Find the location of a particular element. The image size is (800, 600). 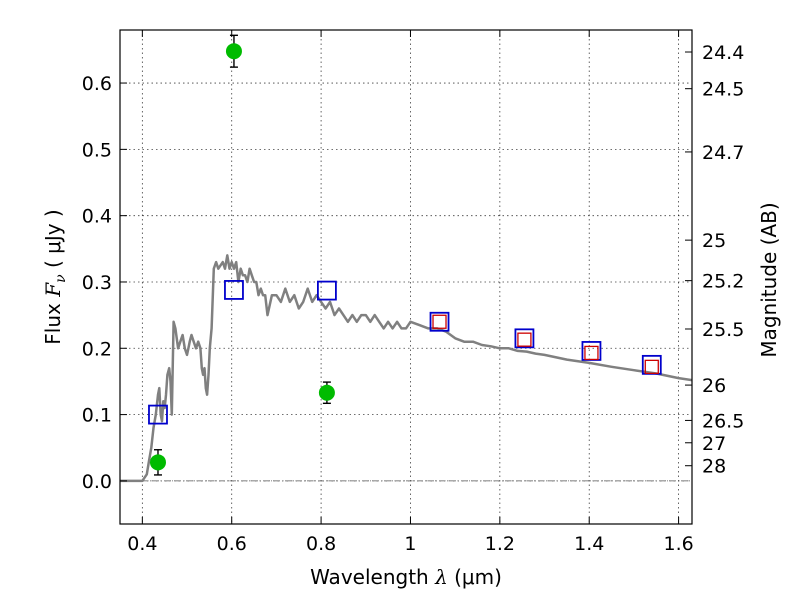

x-tick-label: 0.8 is located at coordinates (321, 544).